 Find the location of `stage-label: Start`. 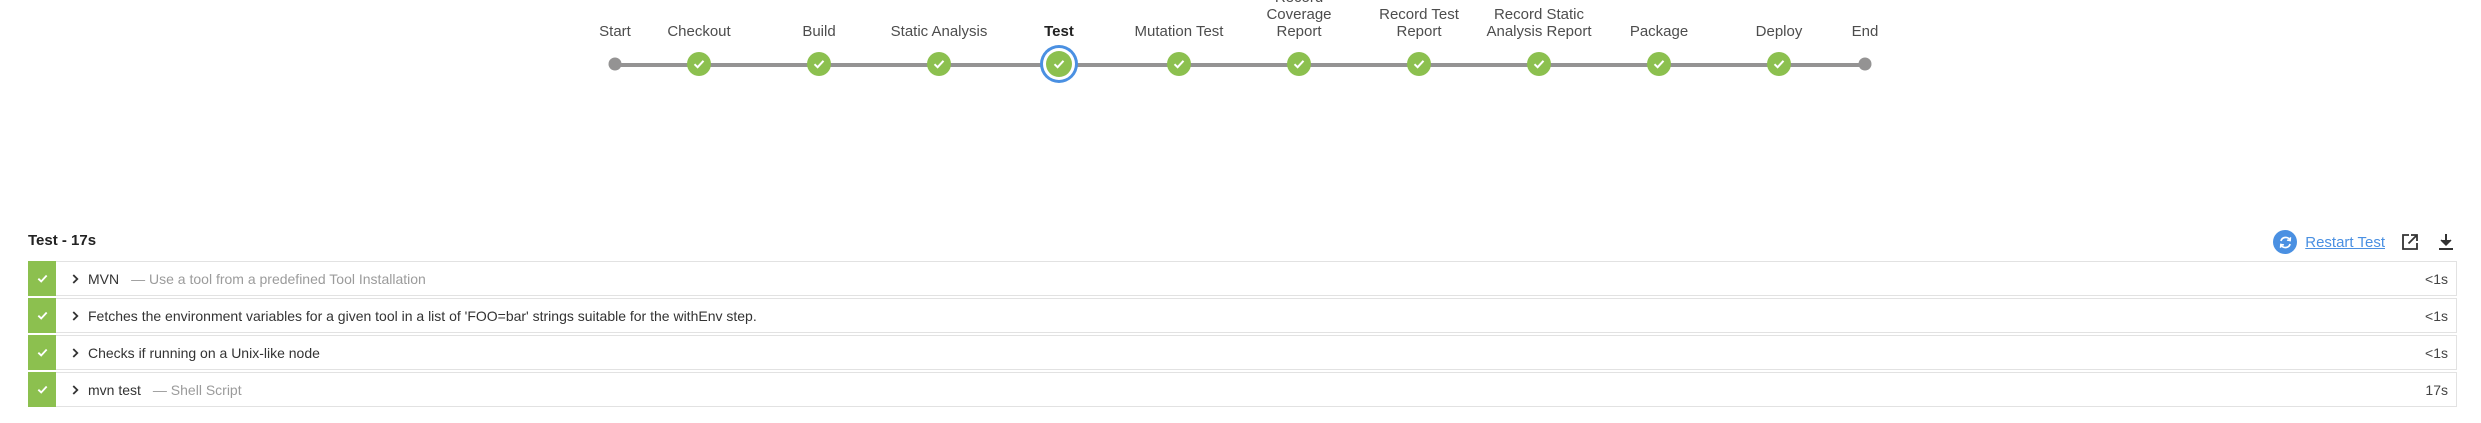

stage-label: Start is located at coordinates (615, 31).